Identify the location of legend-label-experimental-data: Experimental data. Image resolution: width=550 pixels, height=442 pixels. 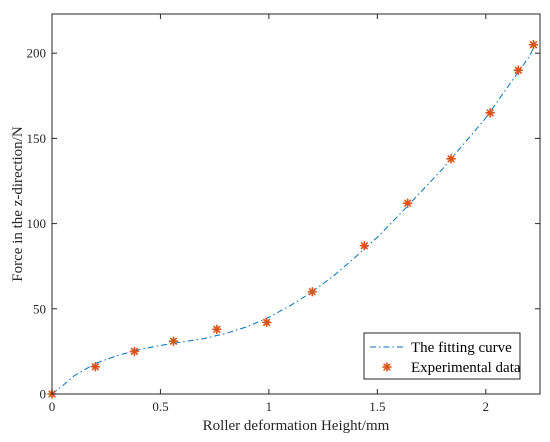
(466, 368).